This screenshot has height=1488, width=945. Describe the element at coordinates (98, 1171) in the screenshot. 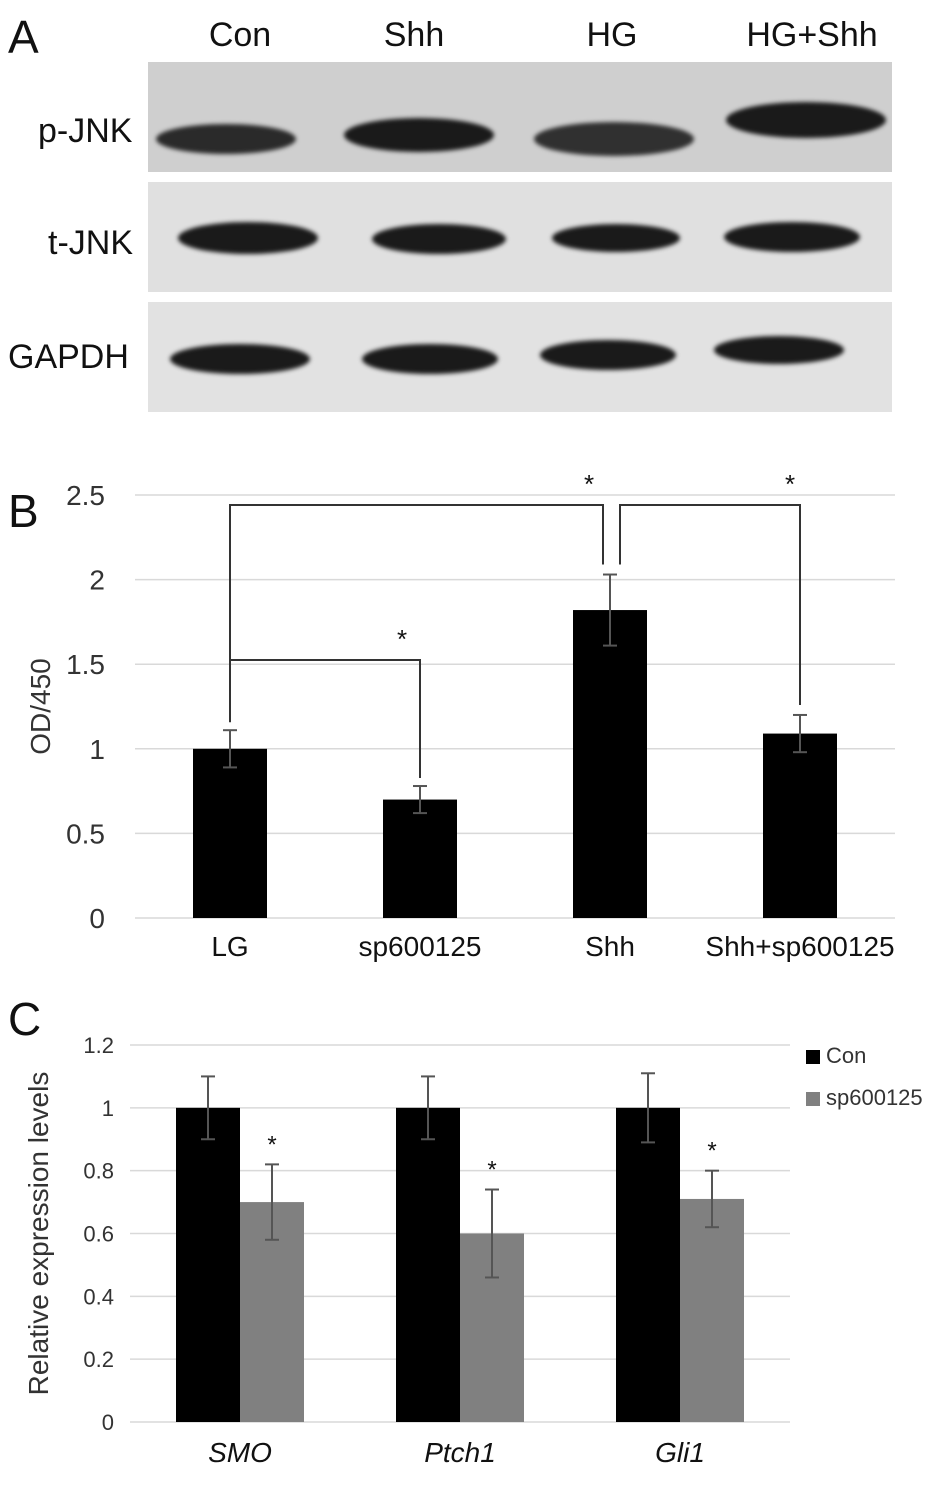

I see `y-tick-label: 0.8` at that location.